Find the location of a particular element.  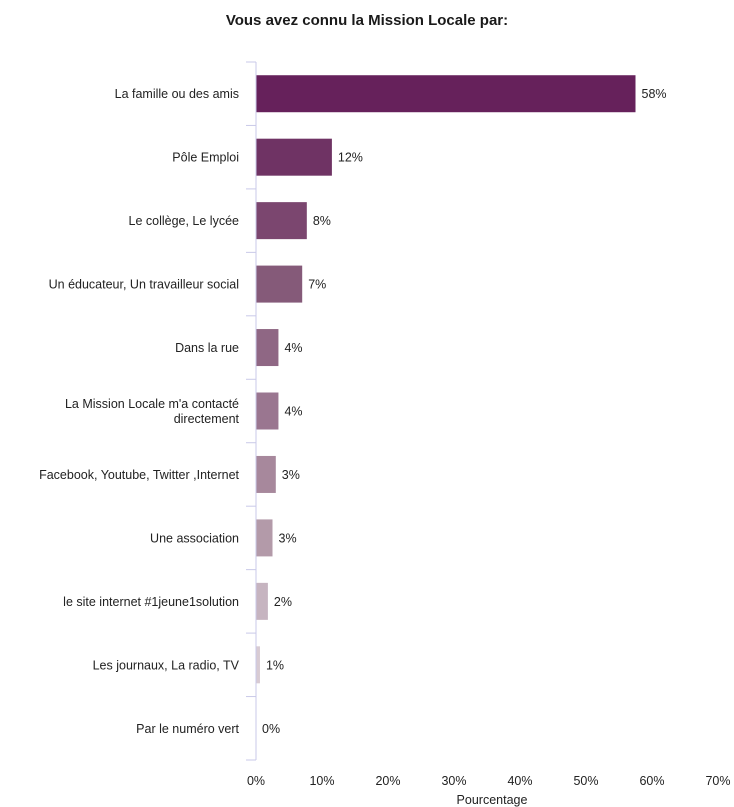

value-label: 12% is located at coordinates (350, 158).